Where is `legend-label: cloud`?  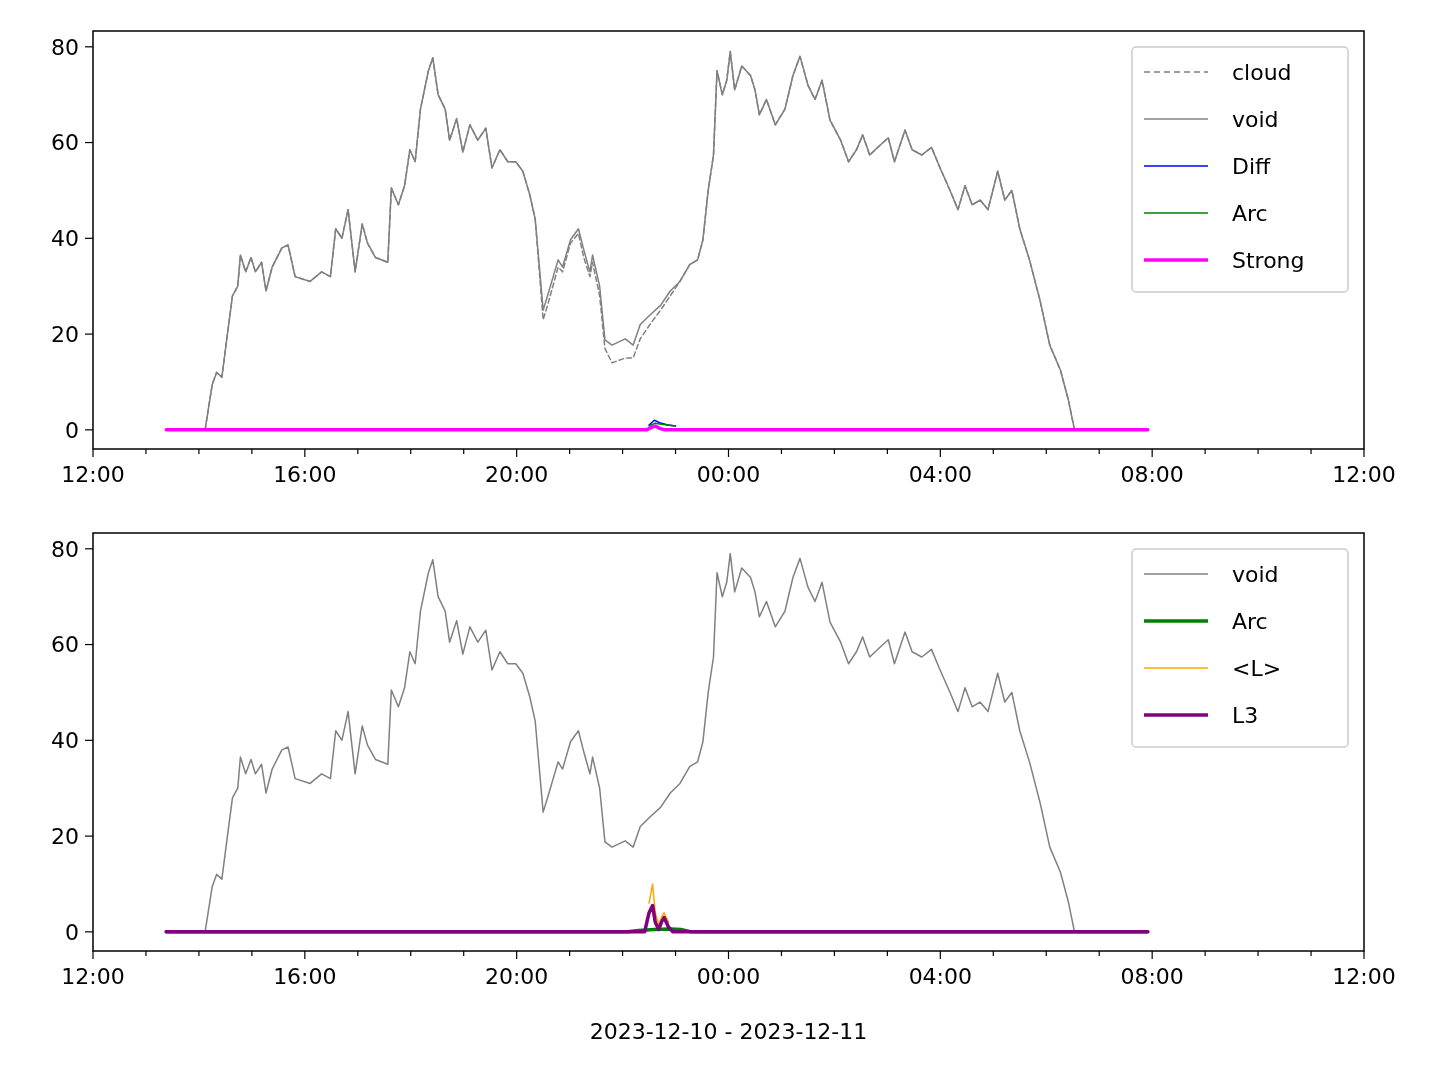
legend-label: cloud is located at coordinates (1262, 72).